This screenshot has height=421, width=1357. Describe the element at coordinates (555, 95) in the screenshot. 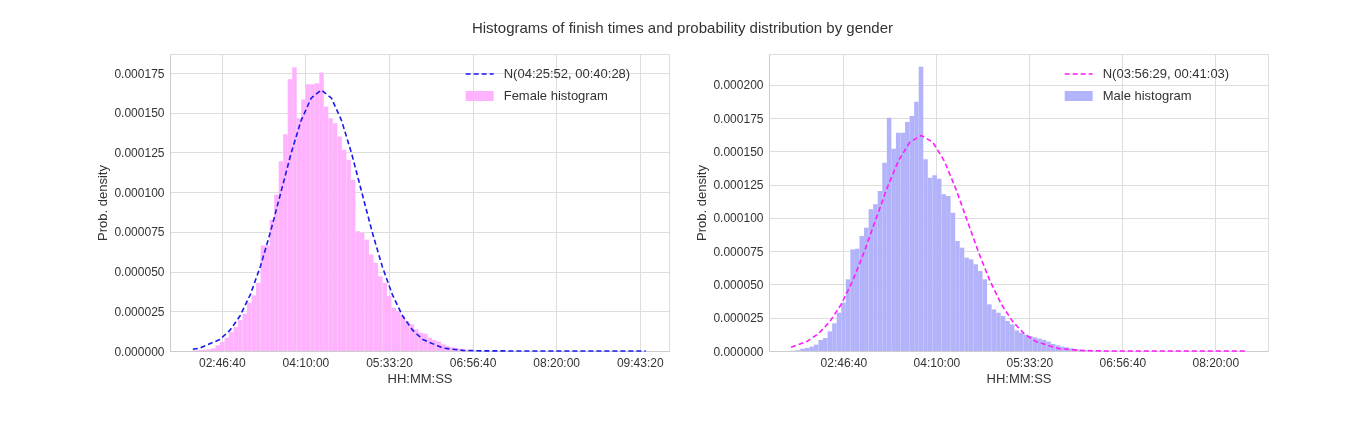

I see `legend-label: Female histogram` at that location.